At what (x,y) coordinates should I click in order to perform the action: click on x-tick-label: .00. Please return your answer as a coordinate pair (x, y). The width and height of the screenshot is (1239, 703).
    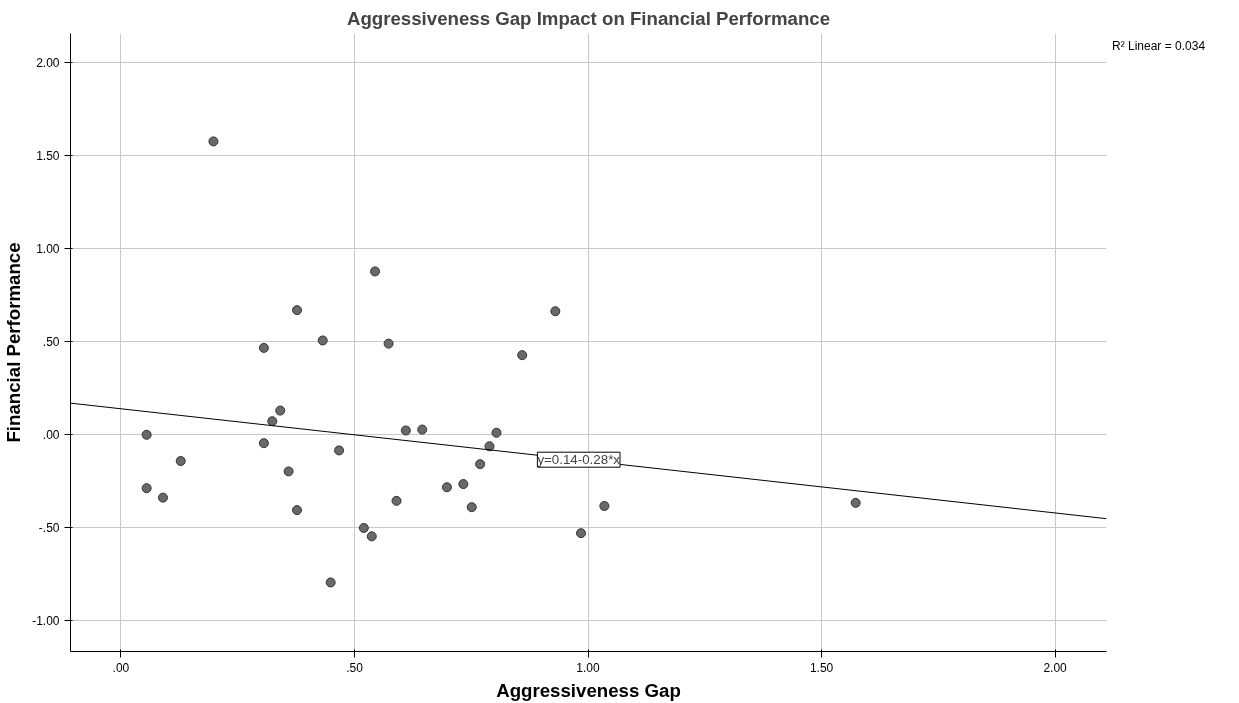
    Looking at the image, I should click on (121, 667).